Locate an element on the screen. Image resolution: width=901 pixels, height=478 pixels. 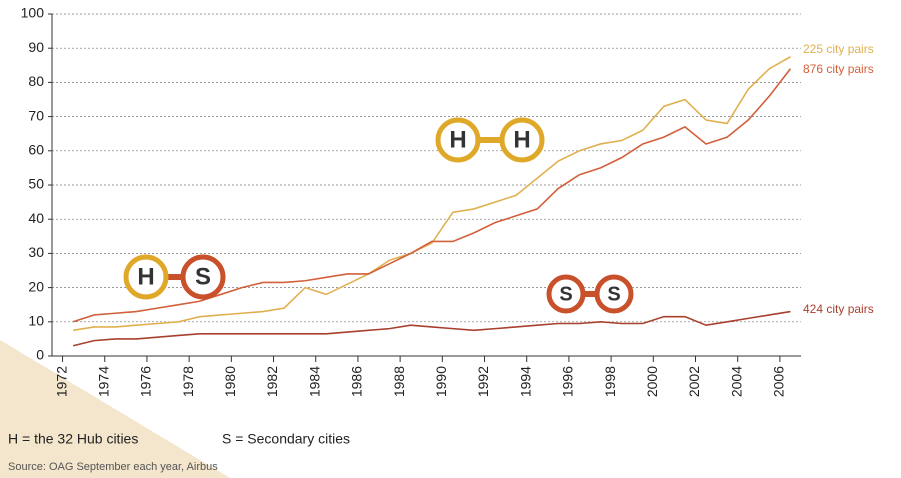
x-tick-label: 1982 is located at coordinates (272, 381).